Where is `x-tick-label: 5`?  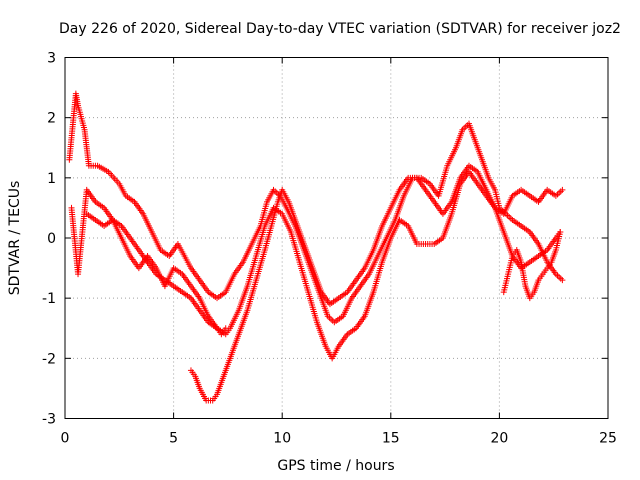
x-tick-label: 5 is located at coordinates (173, 439).